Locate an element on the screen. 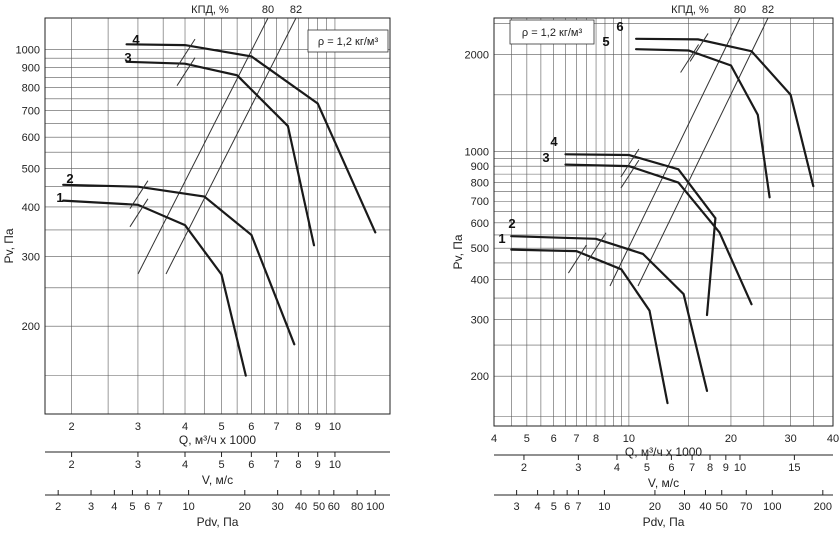  v-tick-label: 8 is located at coordinates (710, 468).